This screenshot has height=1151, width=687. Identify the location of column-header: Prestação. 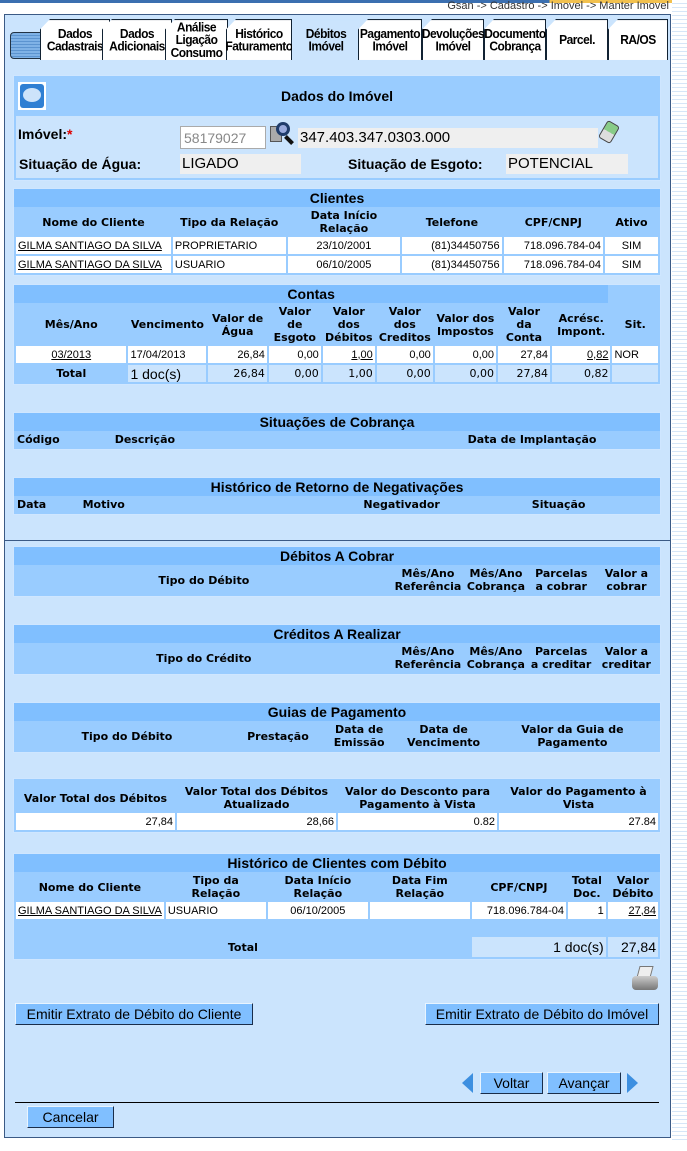
(278, 736).